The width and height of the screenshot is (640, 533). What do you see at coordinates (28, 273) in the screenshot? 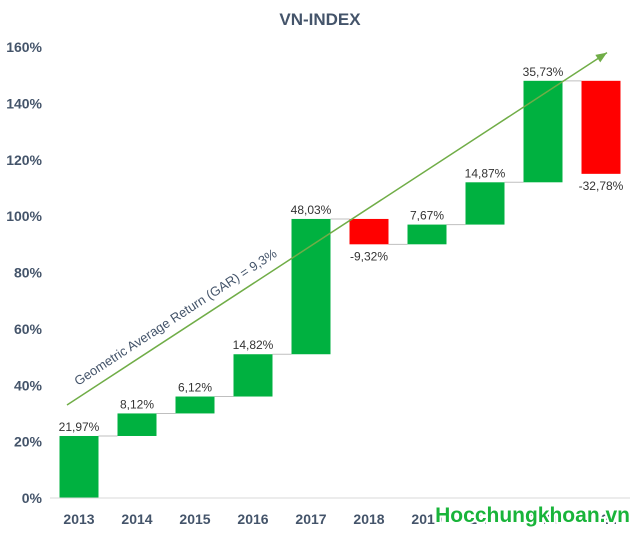
I see `y-tick-label: 80%` at bounding box center [28, 273].